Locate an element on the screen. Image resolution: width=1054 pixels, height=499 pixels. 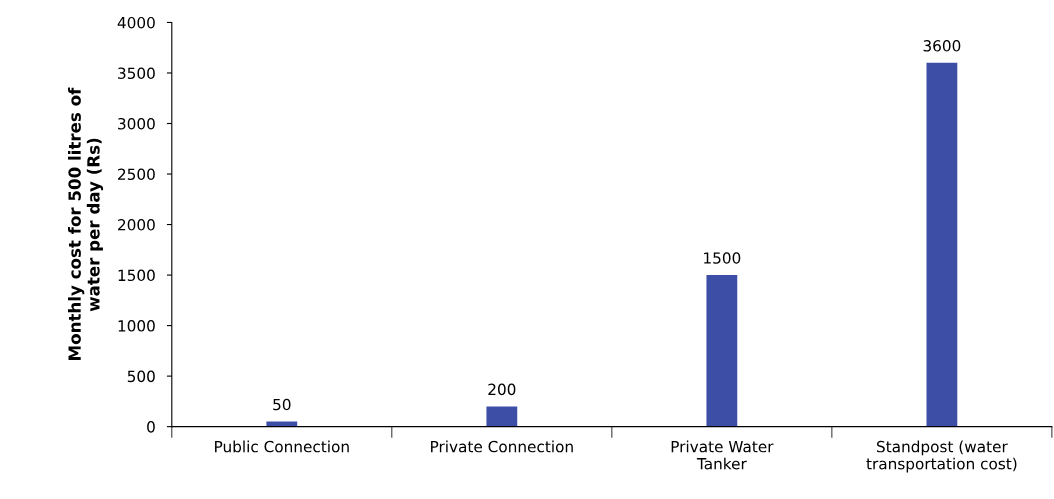
x-tick-label: Private Water Tanker is located at coordinates (722, 455).